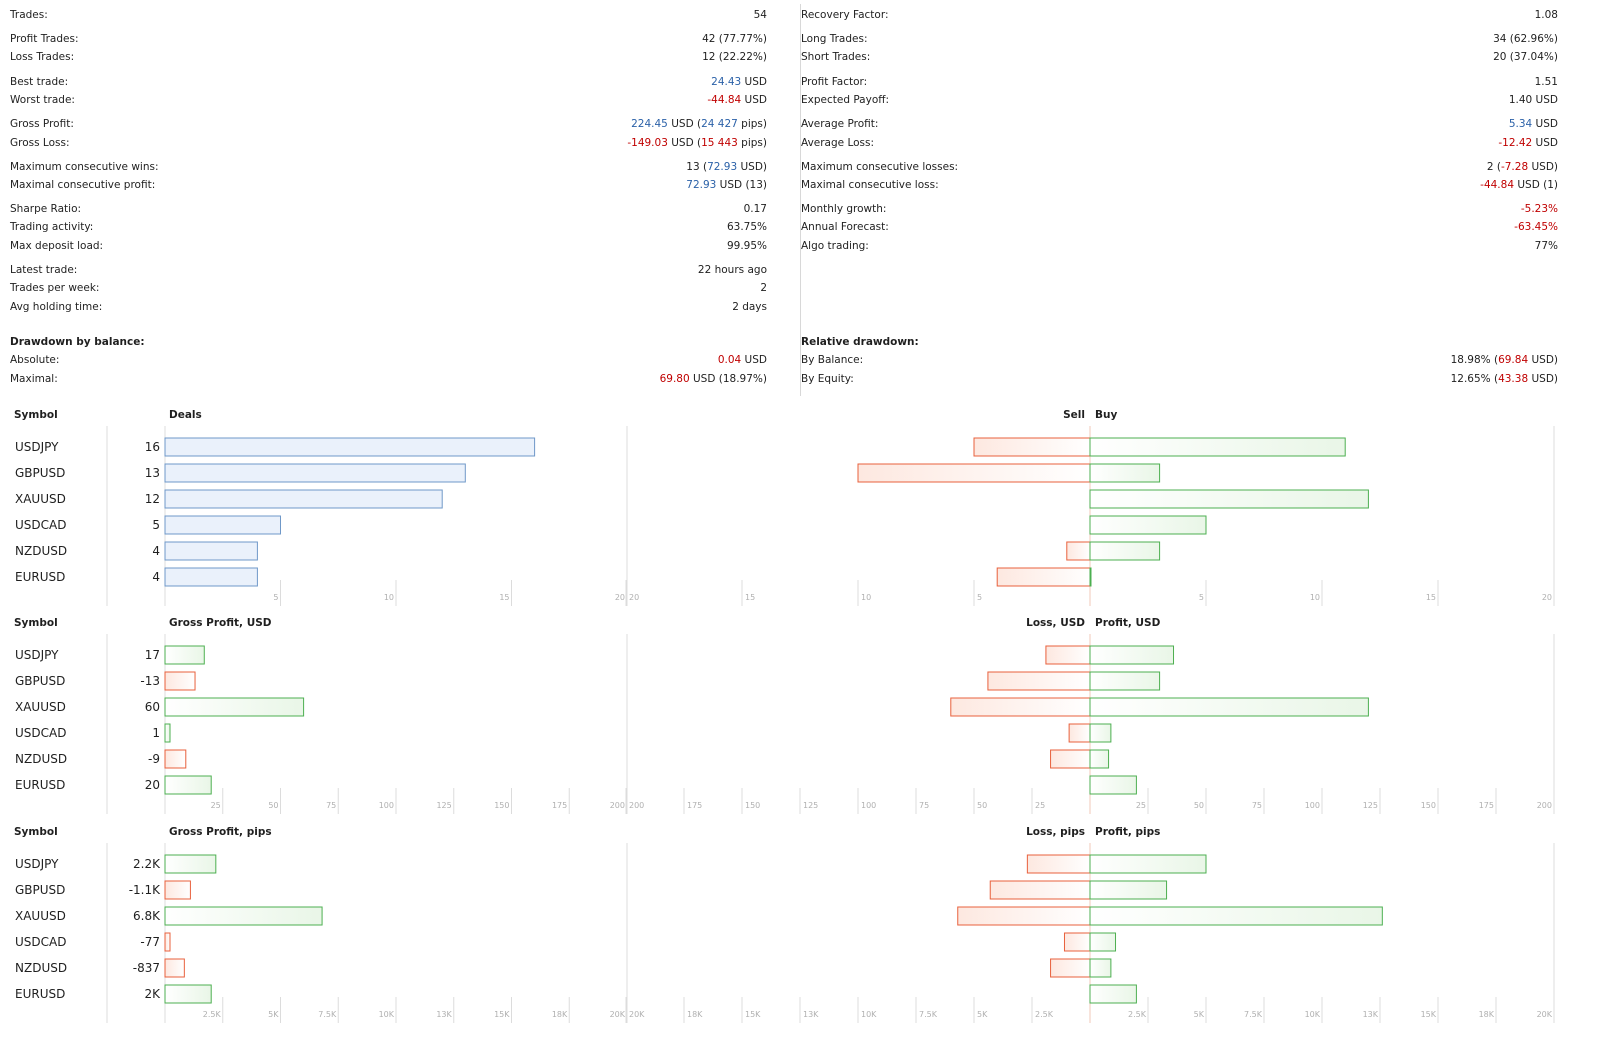 This screenshot has width=1600, height=1048. Describe the element at coordinates (924, 805) in the screenshot. I see `right-tick-label: 75` at that location.